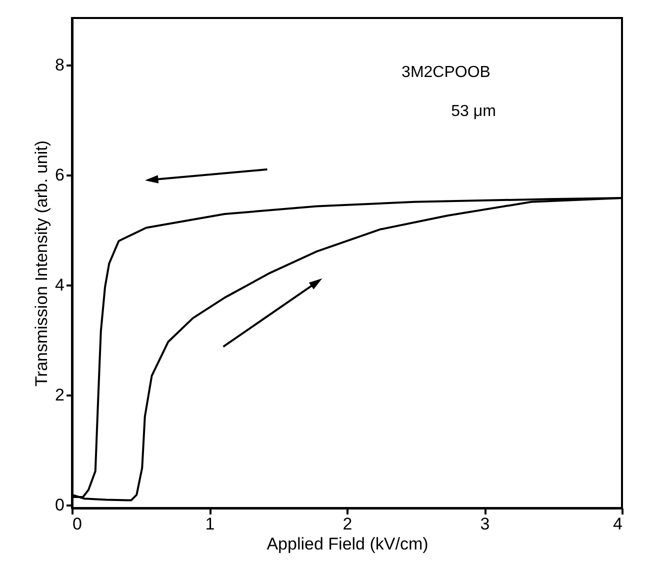 The image size is (645, 576). What do you see at coordinates (59, 174) in the screenshot?
I see `y-tick-label: 6` at bounding box center [59, 174].